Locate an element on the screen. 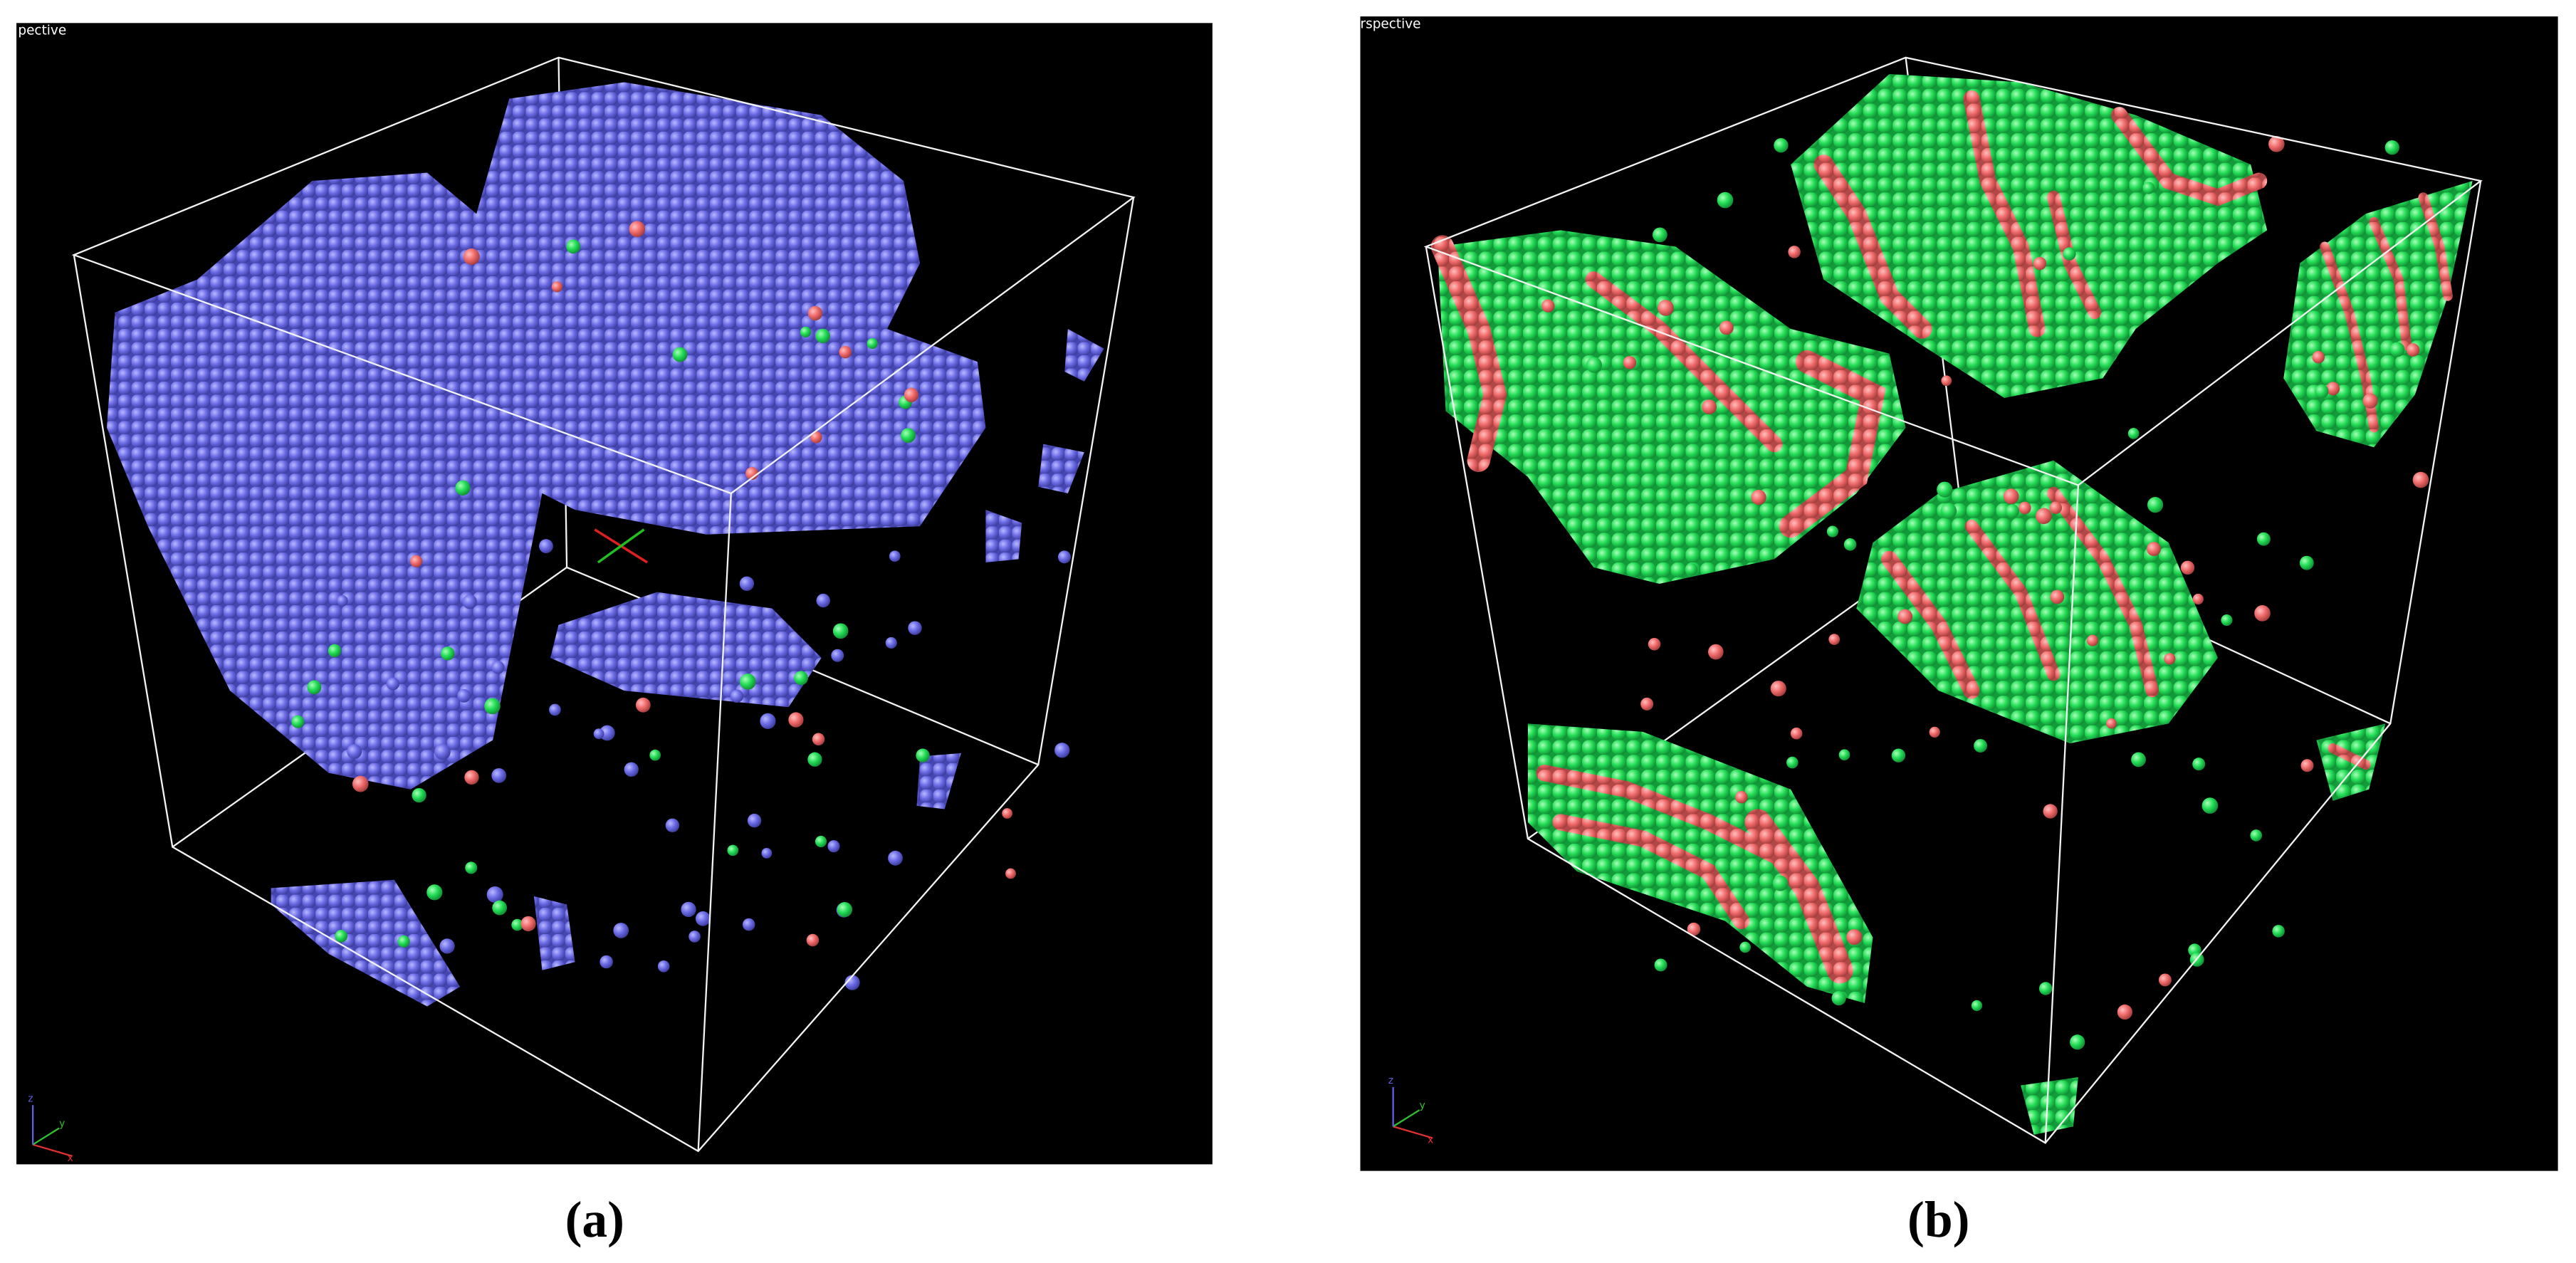  axis-label: x is located at coordinates (70, 1158).